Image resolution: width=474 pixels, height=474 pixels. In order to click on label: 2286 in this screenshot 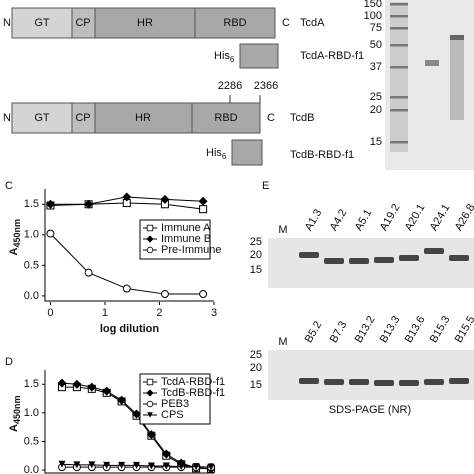, I will do `click(230, 86)`.